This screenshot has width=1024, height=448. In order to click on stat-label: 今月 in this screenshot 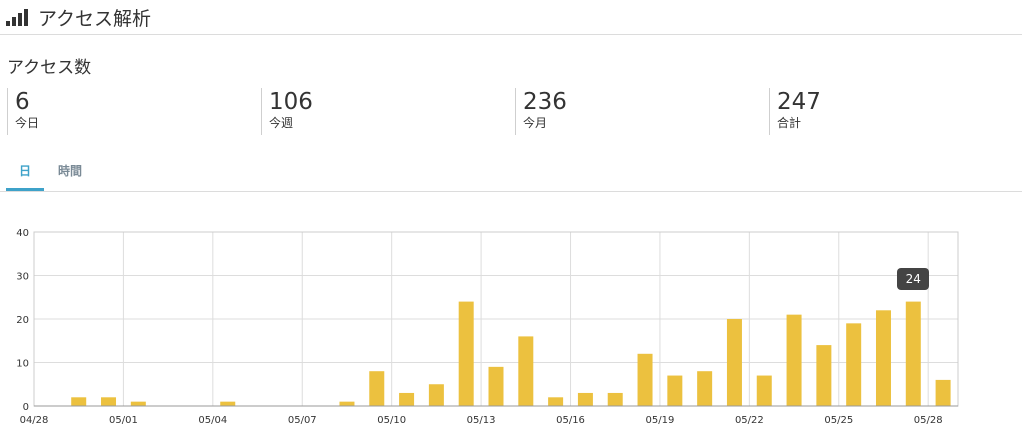, I will do `click(535, 123)`.